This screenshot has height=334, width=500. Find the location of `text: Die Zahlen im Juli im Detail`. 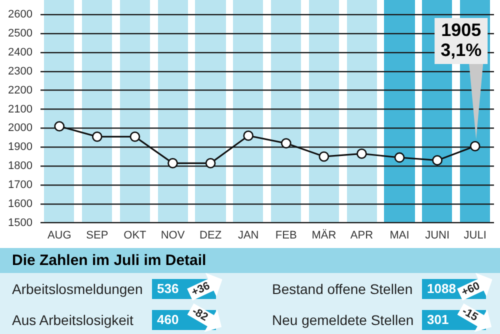

text: Die Zahlen im Juli im Detail is located at coordinates (250, 260).